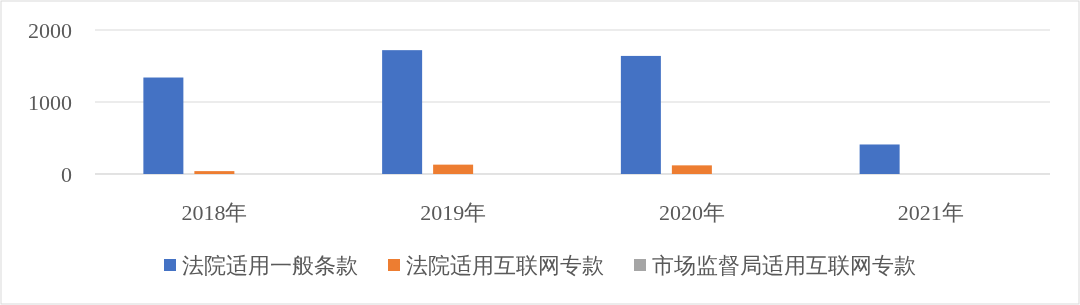  Describe the element at coordinates (270, 265) in the screenshot. I see `legend-label: 法院适用一般条款` at that location.